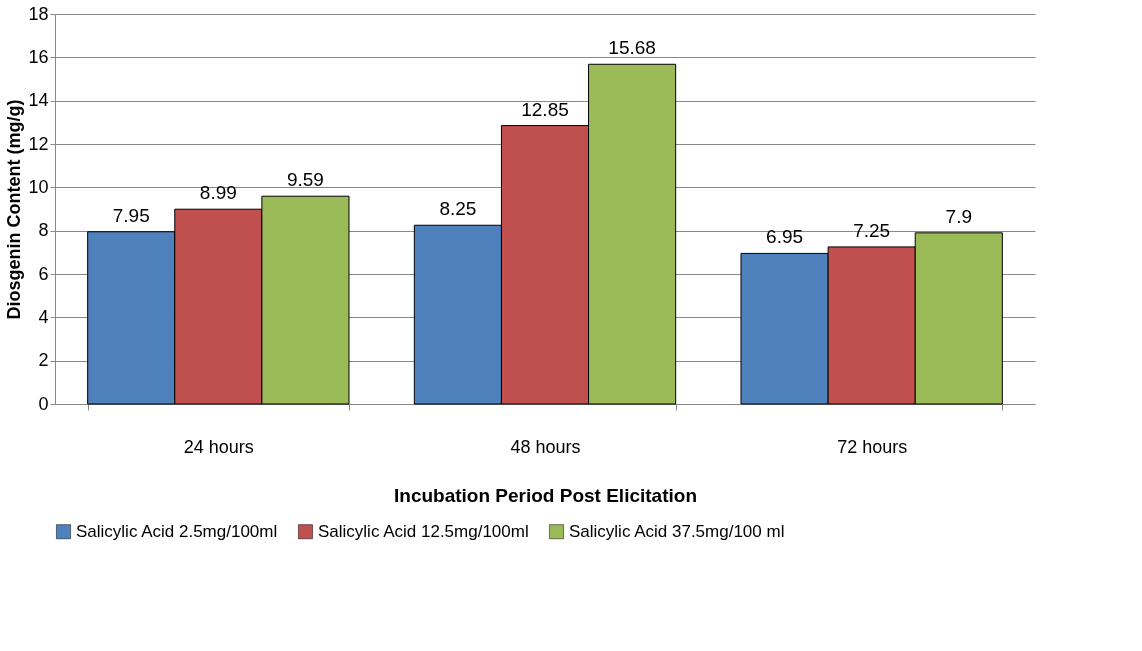 This screenshot has height=651, width=1142. I want to click on data-label: 6.95, so click(785, 237).